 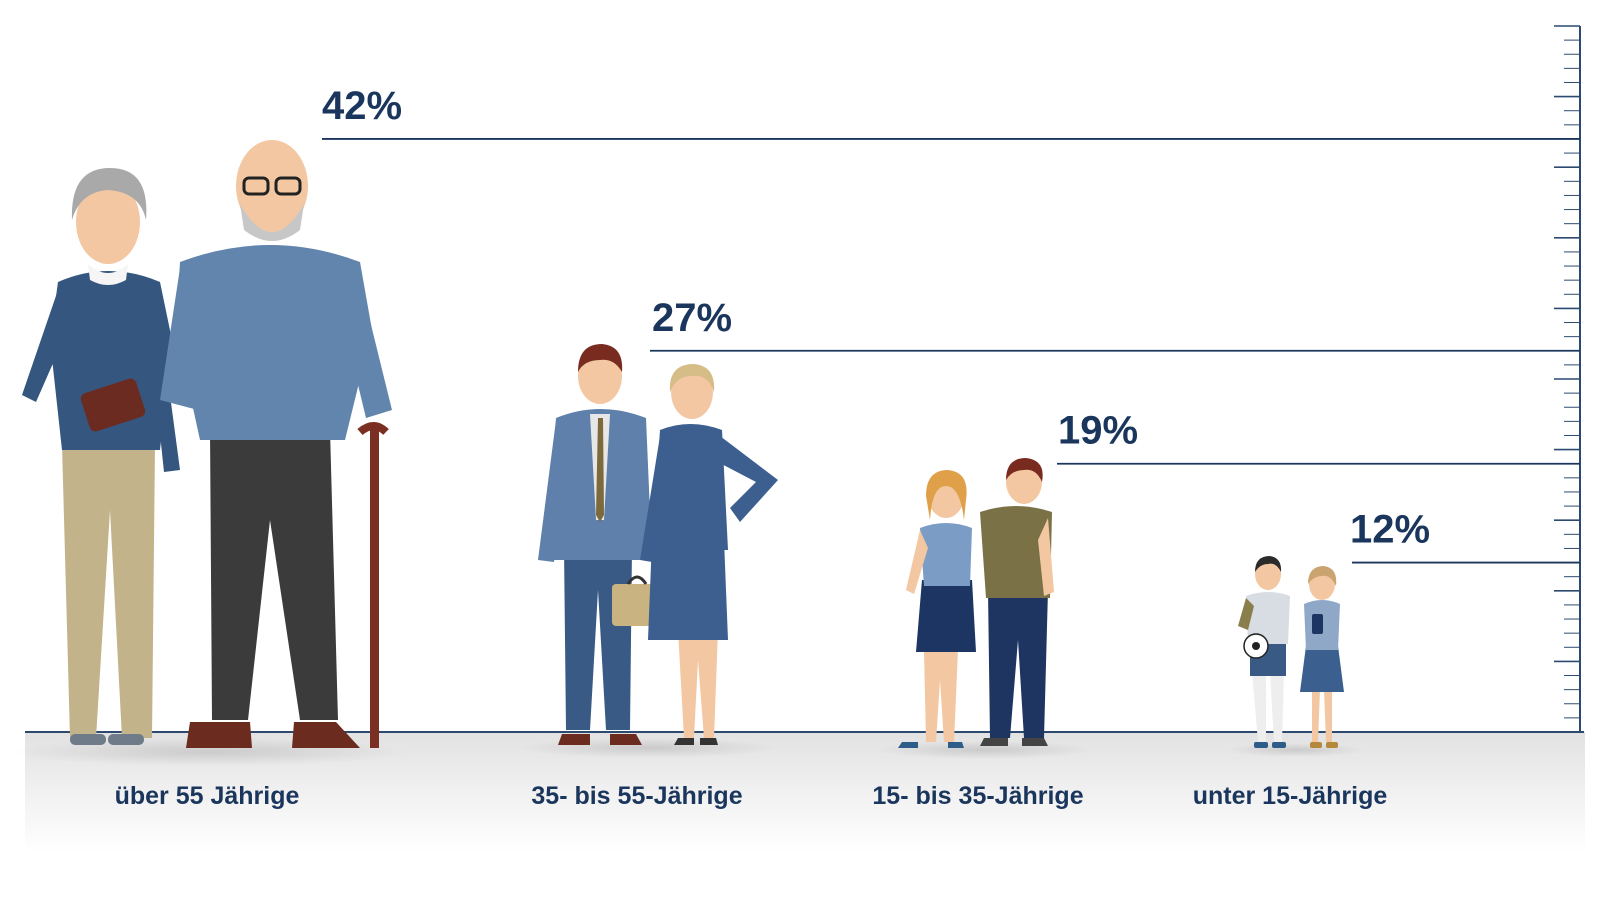 What do you see at coordinates (977, 796) in the screenshot?
I see `category-label: 15- bis 35-Jährige` at bounding box center [977, 796].